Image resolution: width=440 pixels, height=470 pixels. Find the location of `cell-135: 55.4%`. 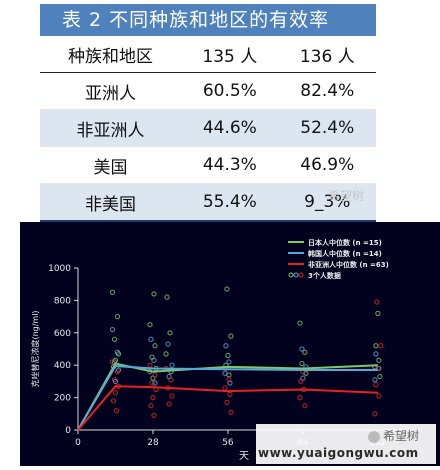

cell-135: 55.4% is located at coordinates (230, 202).